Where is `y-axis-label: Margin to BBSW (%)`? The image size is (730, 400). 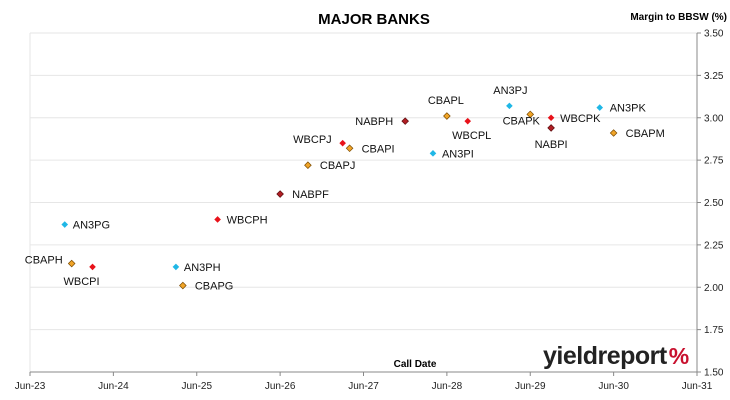 y-axis-label: Margin to BBSW (%) is located at coordinates (678, 17).